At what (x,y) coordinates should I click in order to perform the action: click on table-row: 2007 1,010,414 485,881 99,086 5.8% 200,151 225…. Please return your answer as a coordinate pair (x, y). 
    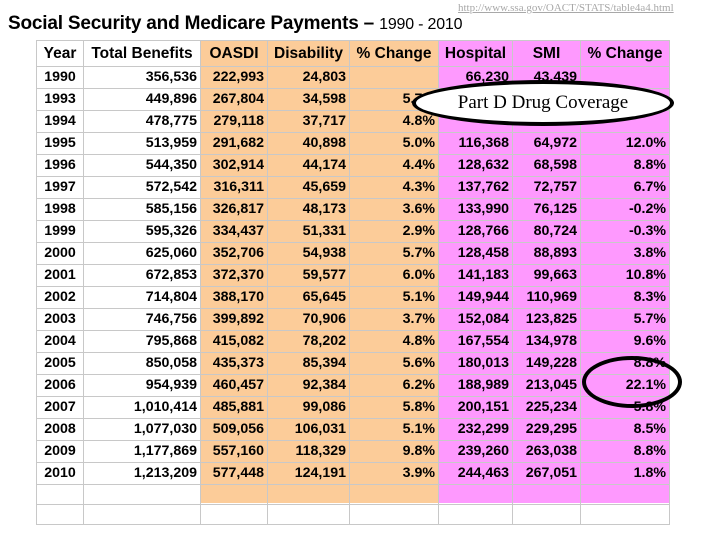
    Looking at the image, I should click on (353, 407).